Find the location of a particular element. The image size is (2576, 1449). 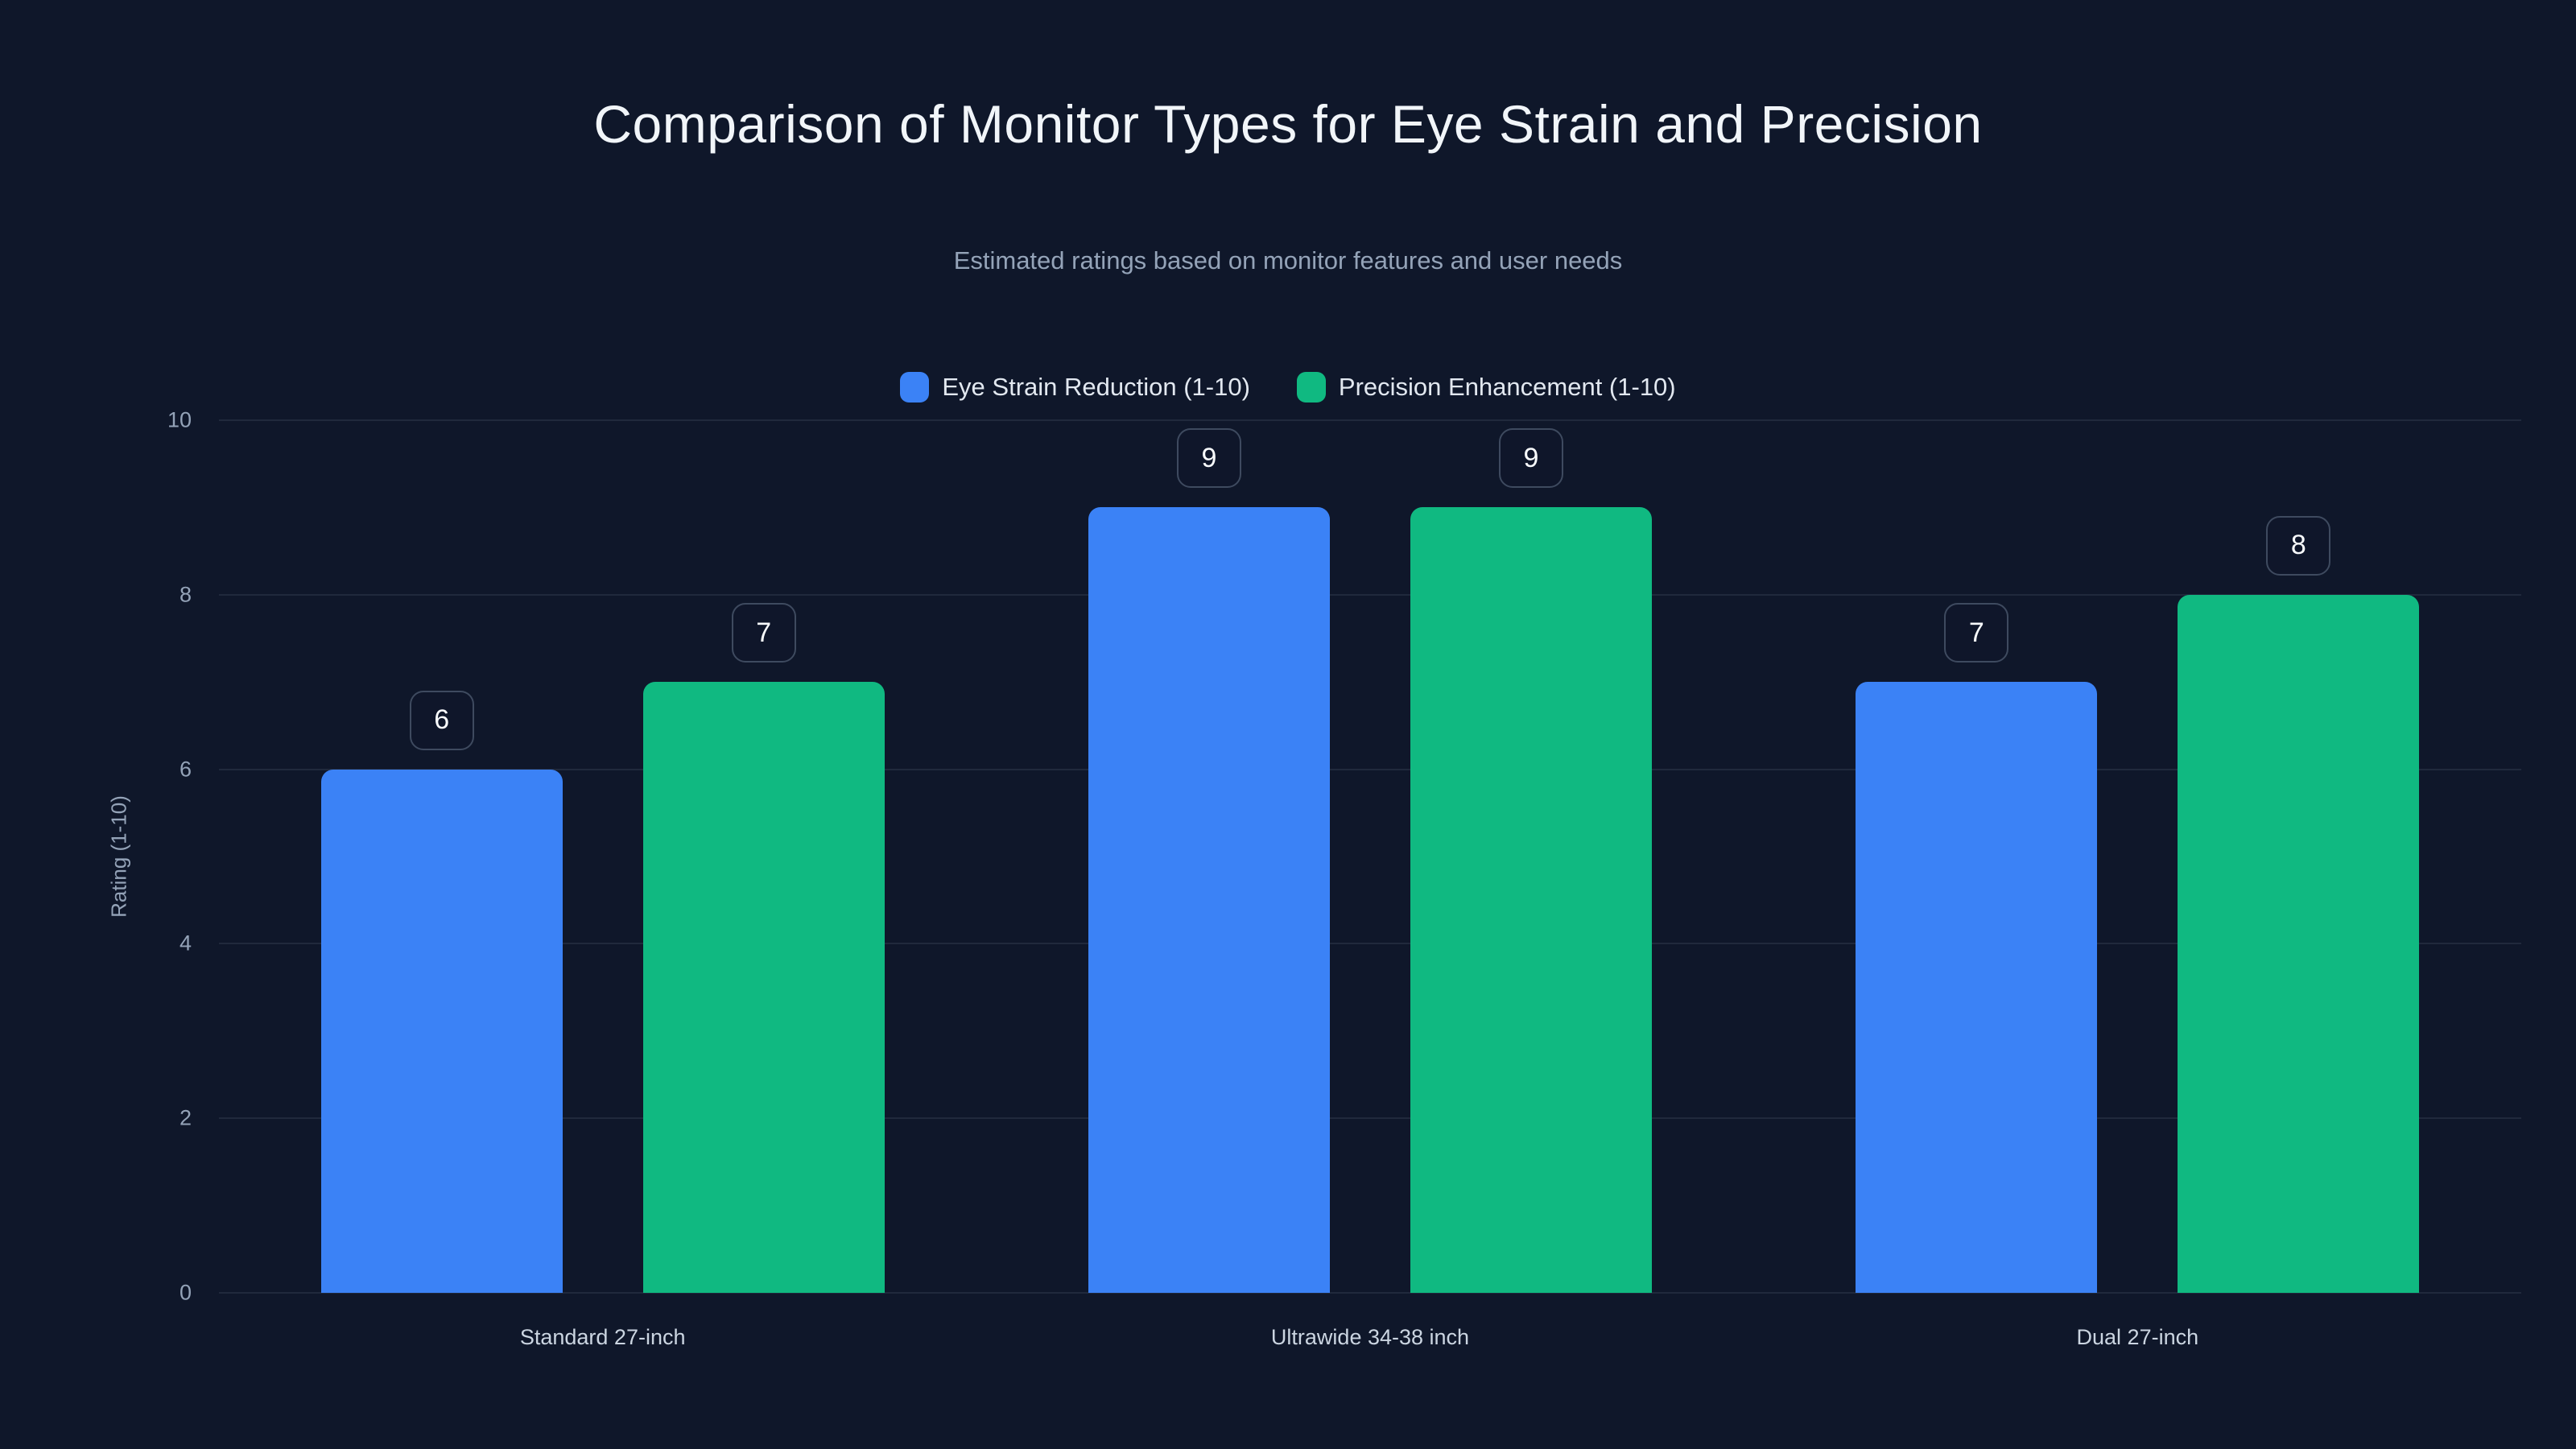

y-axis-tick-label: 2 is located at coordinates (185, 1117).